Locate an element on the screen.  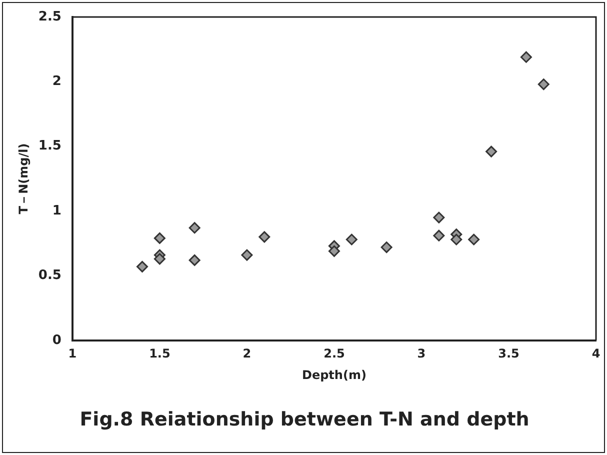
y-tick-label: 2 is located at coordinates (57, 82).